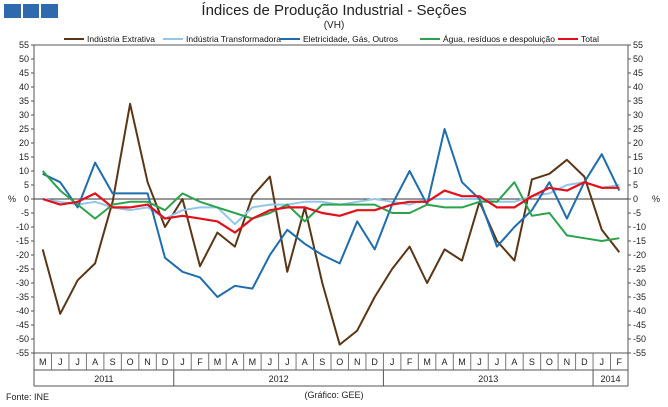 The height and width of the screenshot is (407, 668). Describe the element at coordinates (24, 157) in the screenshot. I see `y-tick-label-left: 15` at that location.